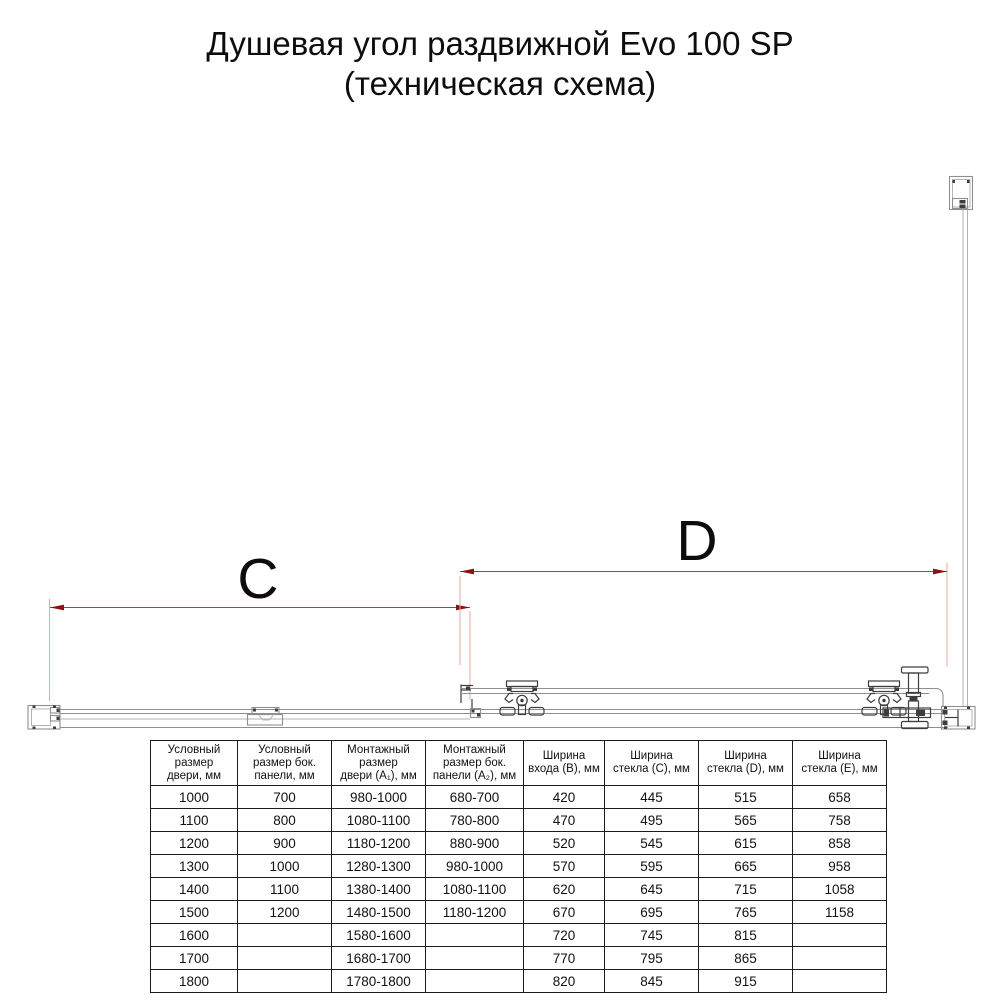  Describe the element at coordinates (745, 958) in the screenshot. I see `table-cell: 865` at that location.